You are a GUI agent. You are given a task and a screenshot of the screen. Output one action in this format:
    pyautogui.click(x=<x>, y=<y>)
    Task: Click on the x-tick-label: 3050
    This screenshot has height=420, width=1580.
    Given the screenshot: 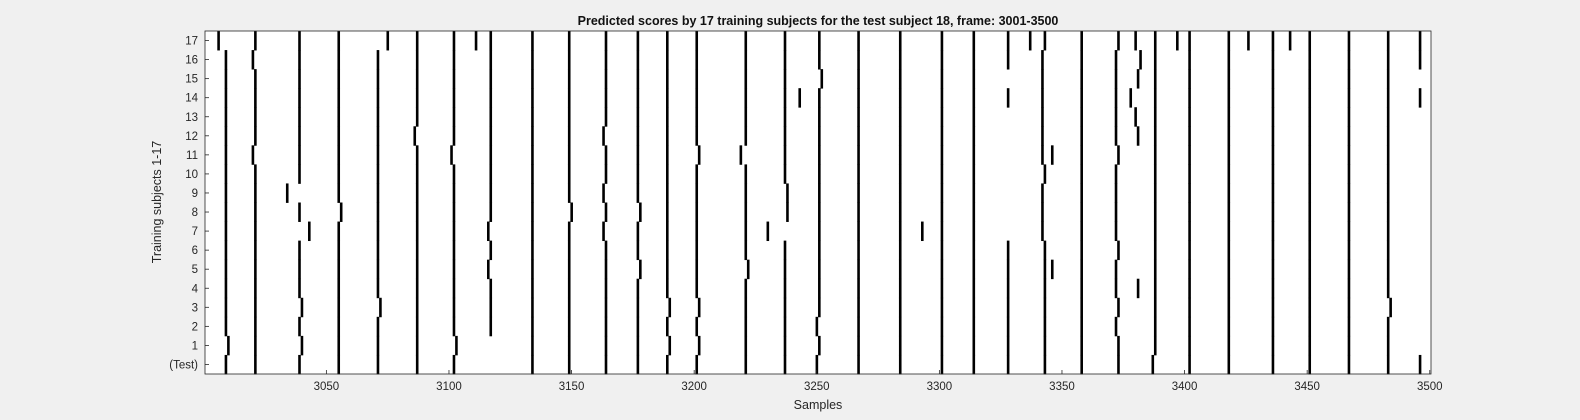 What is the action you would take?
    pyautogui.click(x=327, y=387)
    